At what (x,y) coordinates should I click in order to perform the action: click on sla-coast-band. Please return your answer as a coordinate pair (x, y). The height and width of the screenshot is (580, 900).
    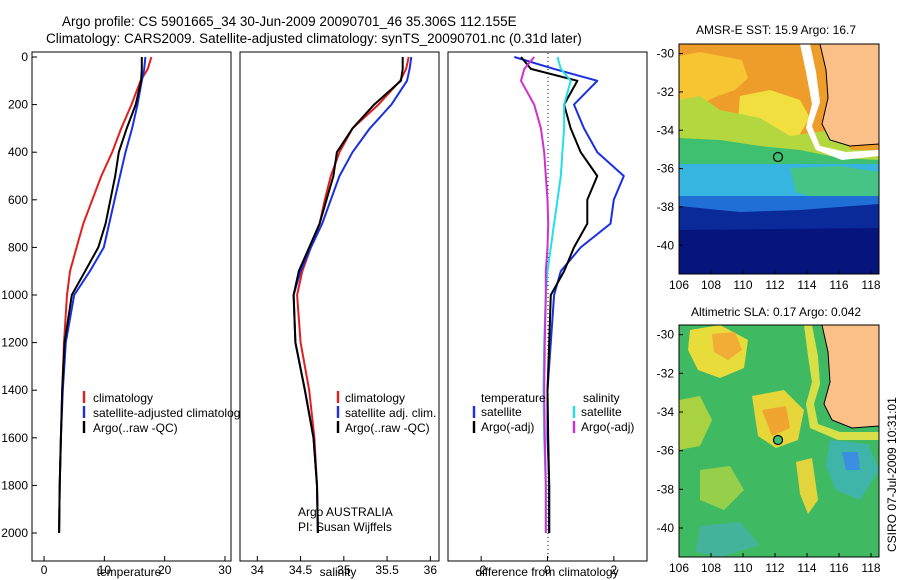
    Looking at the image, I should click on (841, 382).